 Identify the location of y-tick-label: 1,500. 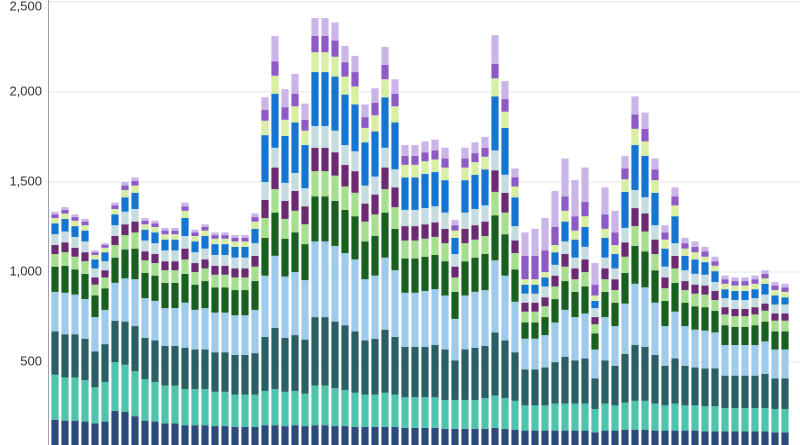
(25, 180).